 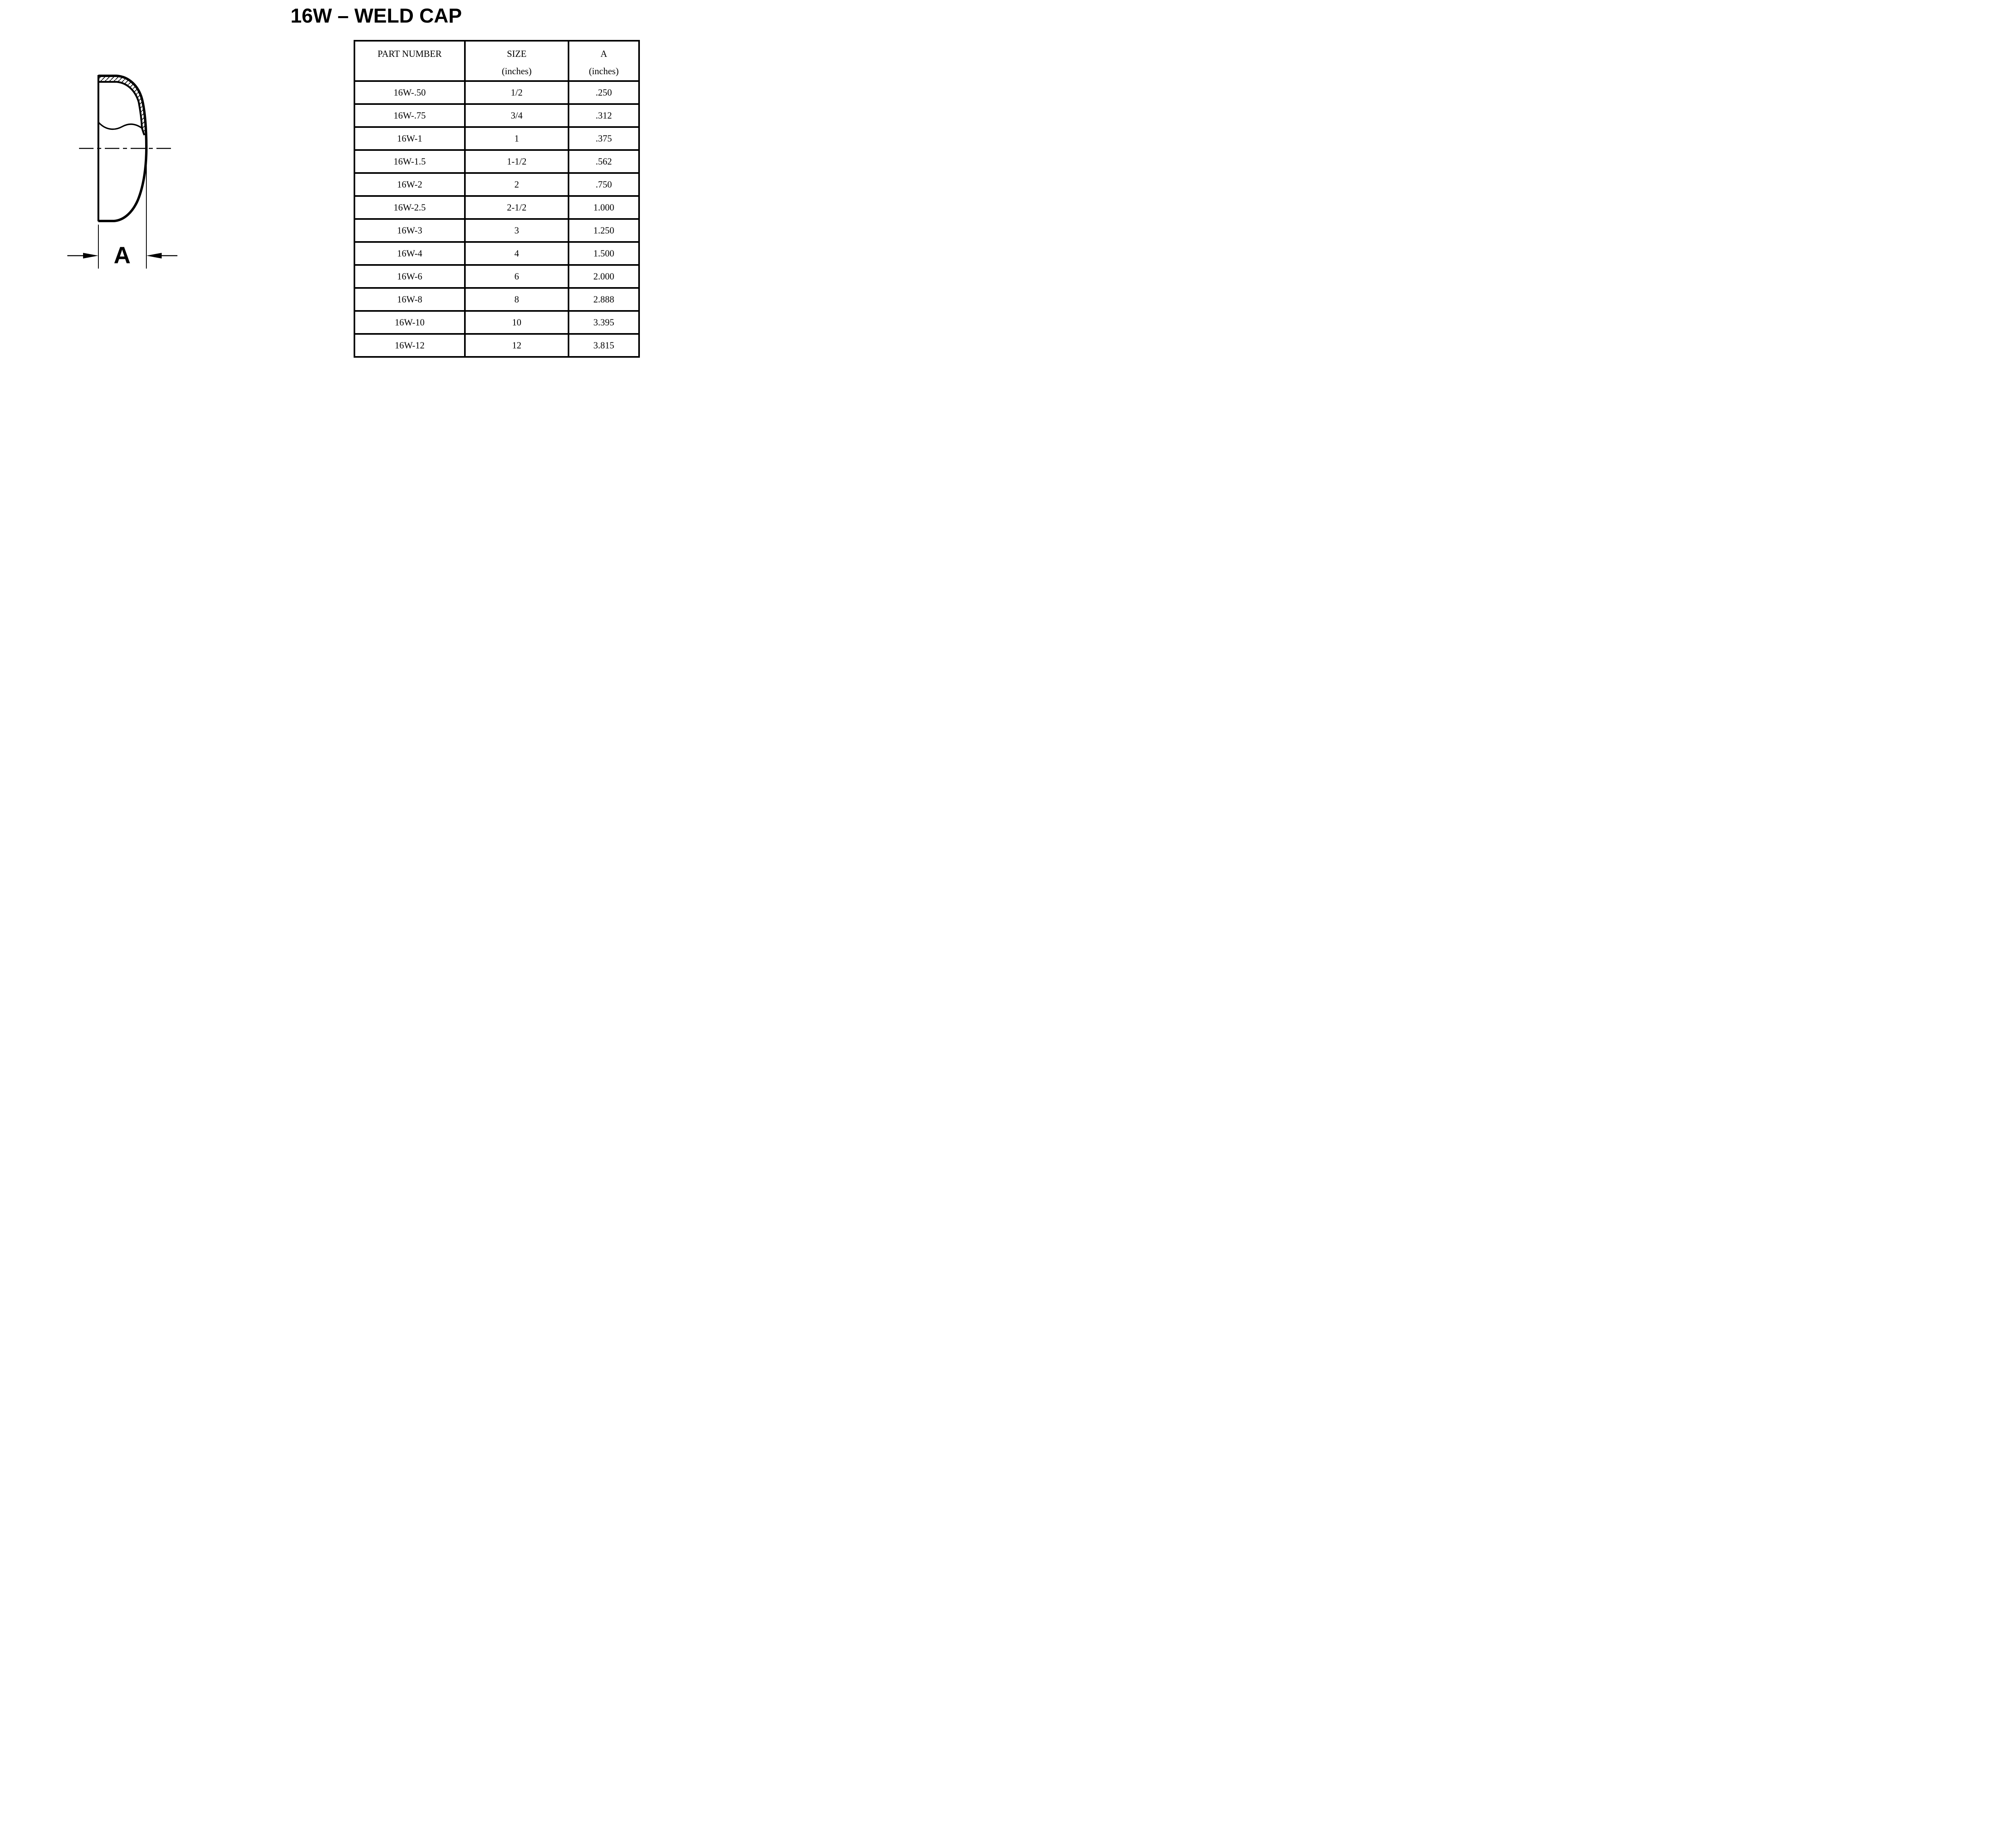 I want to click on table-cell: .562, so click(x=604, y=161).